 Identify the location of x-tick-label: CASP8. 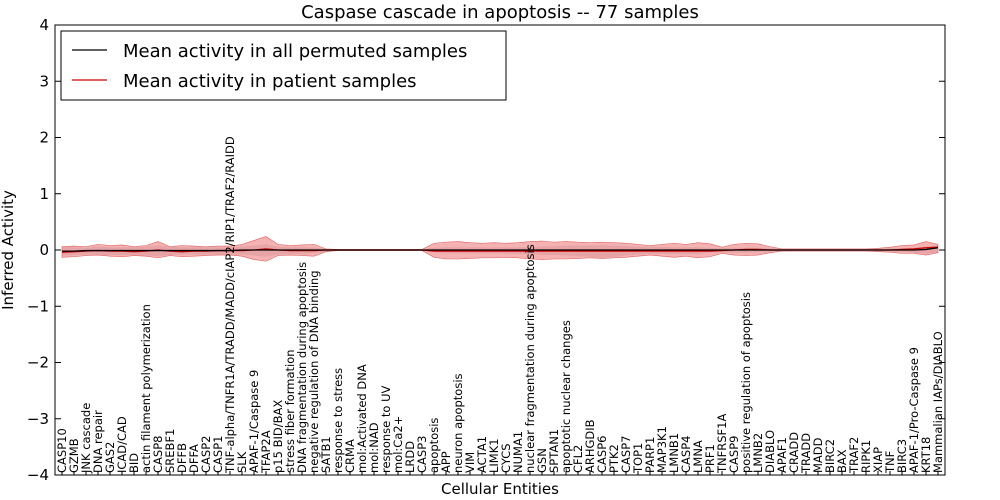
(158, 454).